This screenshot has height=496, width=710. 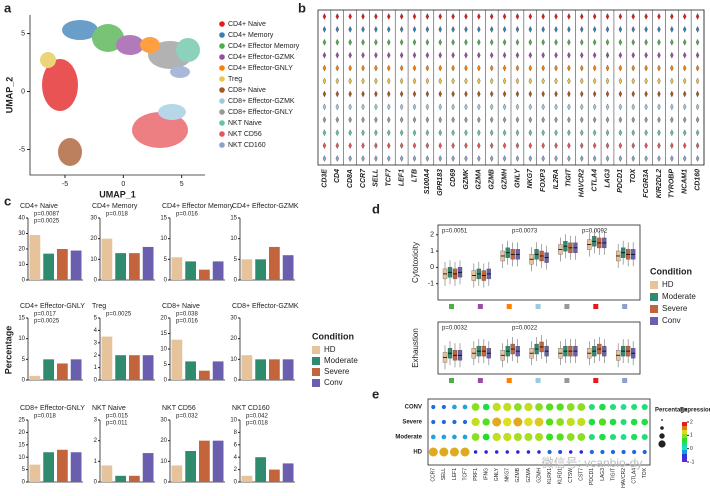 I want to click on color-title: Expression, so click(x=695, y=411).